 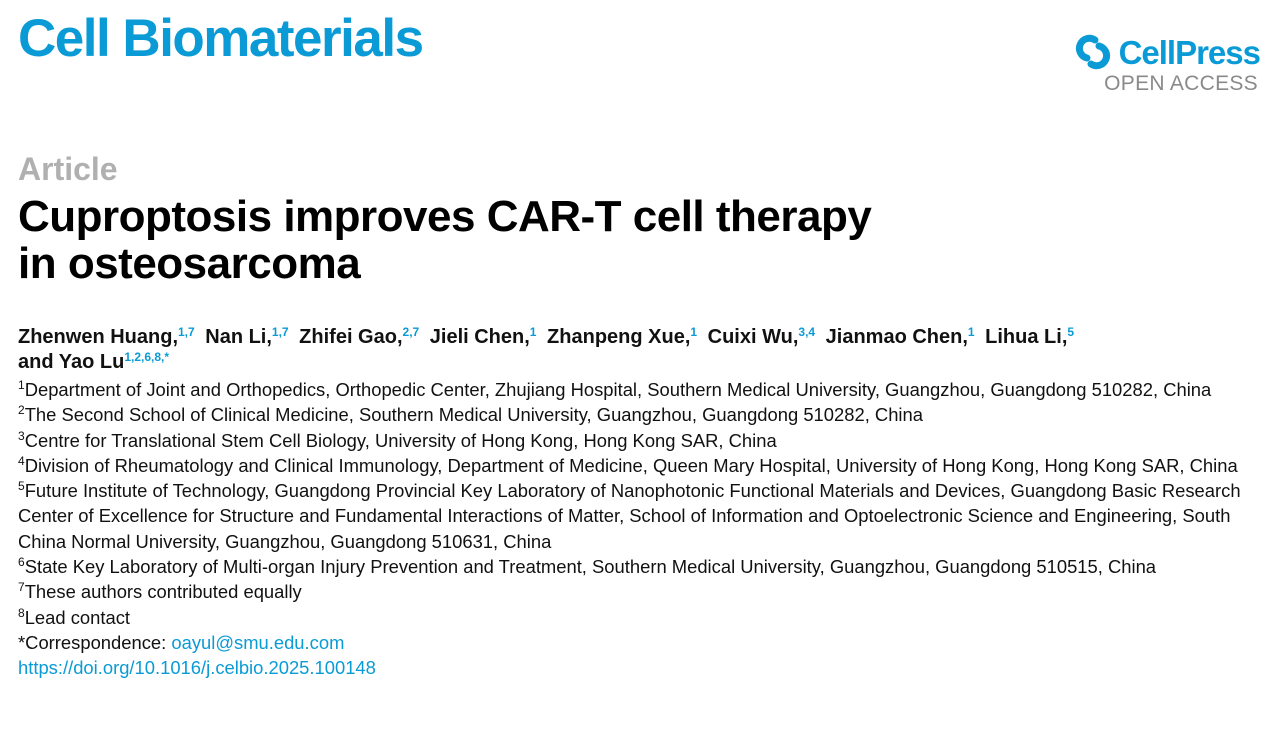 I want to click on affiliation-item: 7These authors contributed equally, so click(x=643, y=591).